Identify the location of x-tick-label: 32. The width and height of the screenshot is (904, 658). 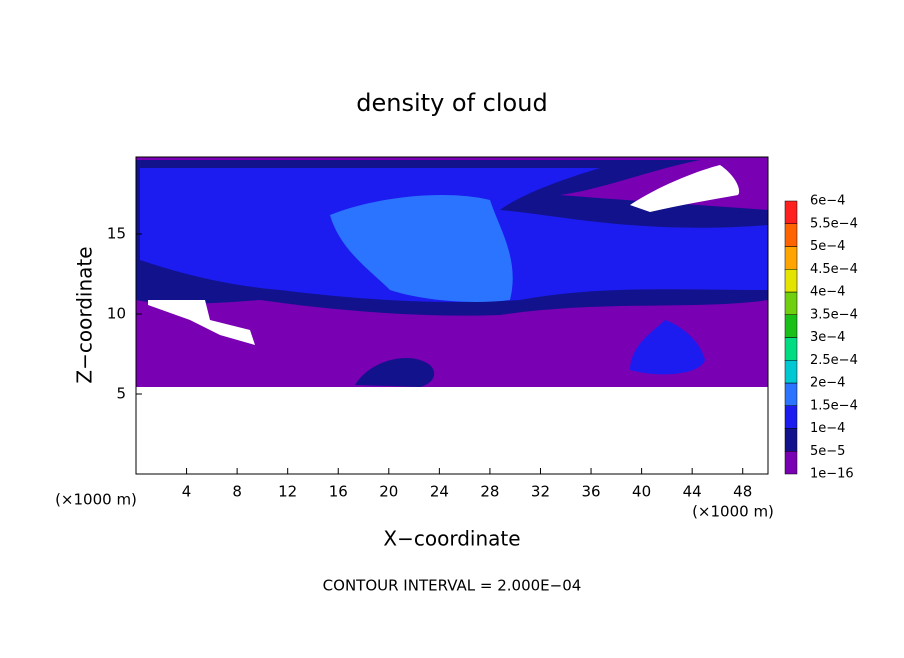
(540, 492).